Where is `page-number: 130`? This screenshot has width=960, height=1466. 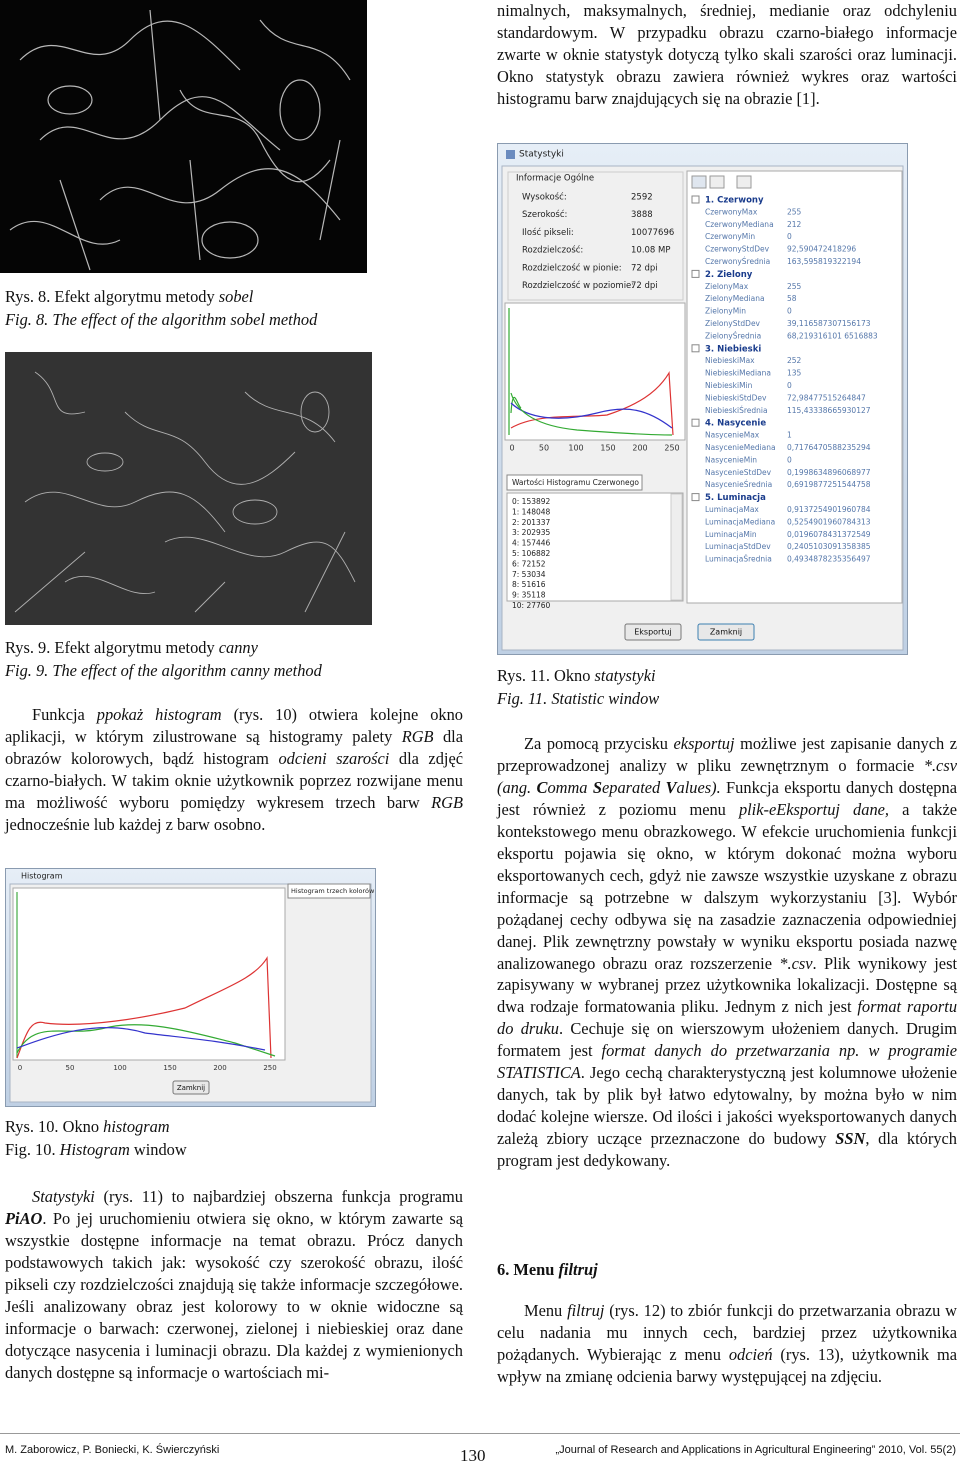 page-number: 130 is located at coordinates (473, 1455).